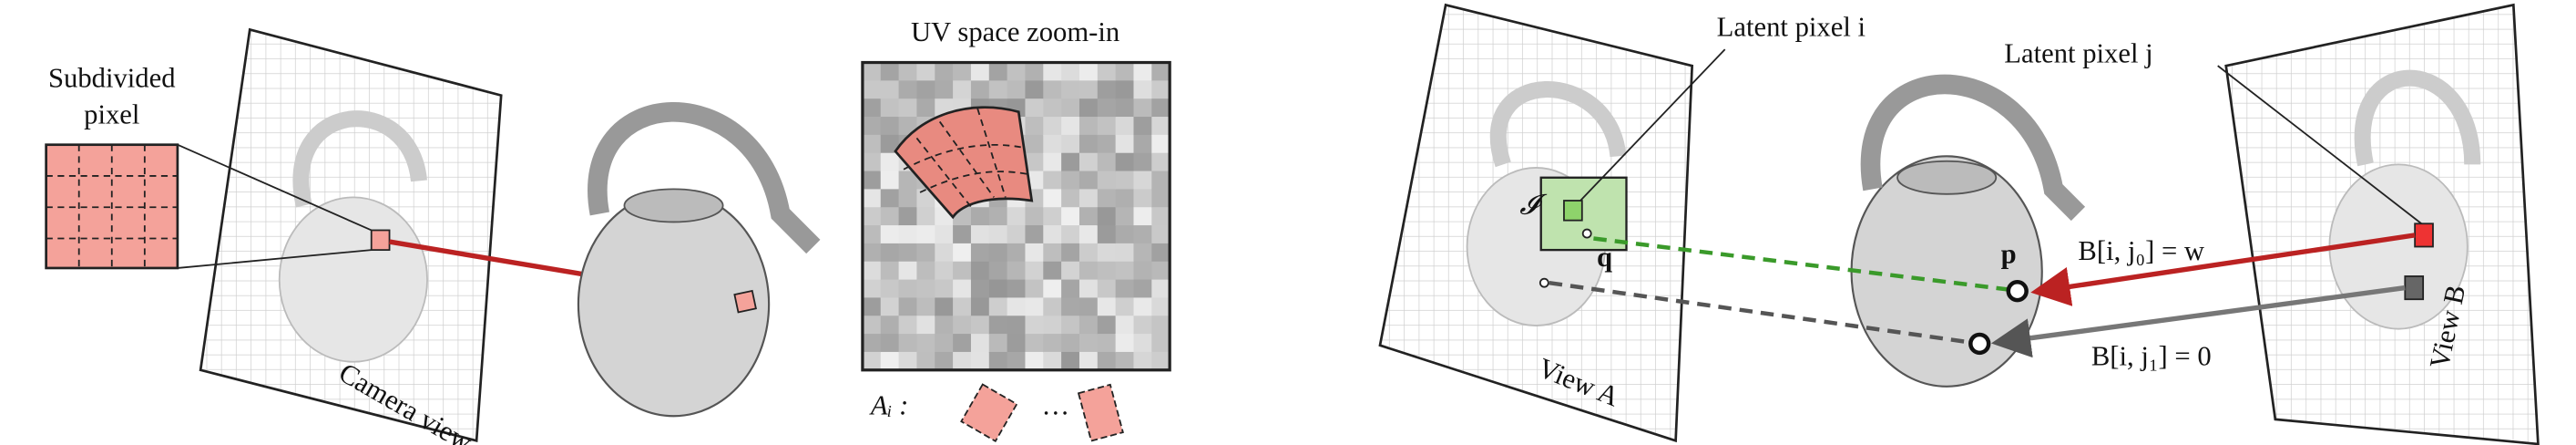 This screenshot has height=445, width=2576. What do you see at coordinates (888, 404) in the screenshot?
I see `a-label: Aᵢ :` at bounding box center [888, 404].